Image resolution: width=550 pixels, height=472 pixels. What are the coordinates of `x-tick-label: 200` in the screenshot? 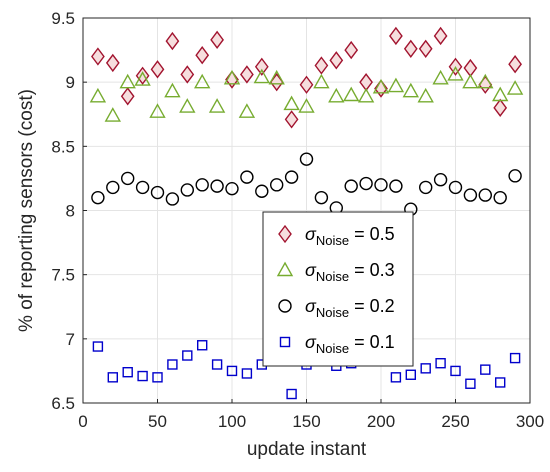 It's located at (381, 421).